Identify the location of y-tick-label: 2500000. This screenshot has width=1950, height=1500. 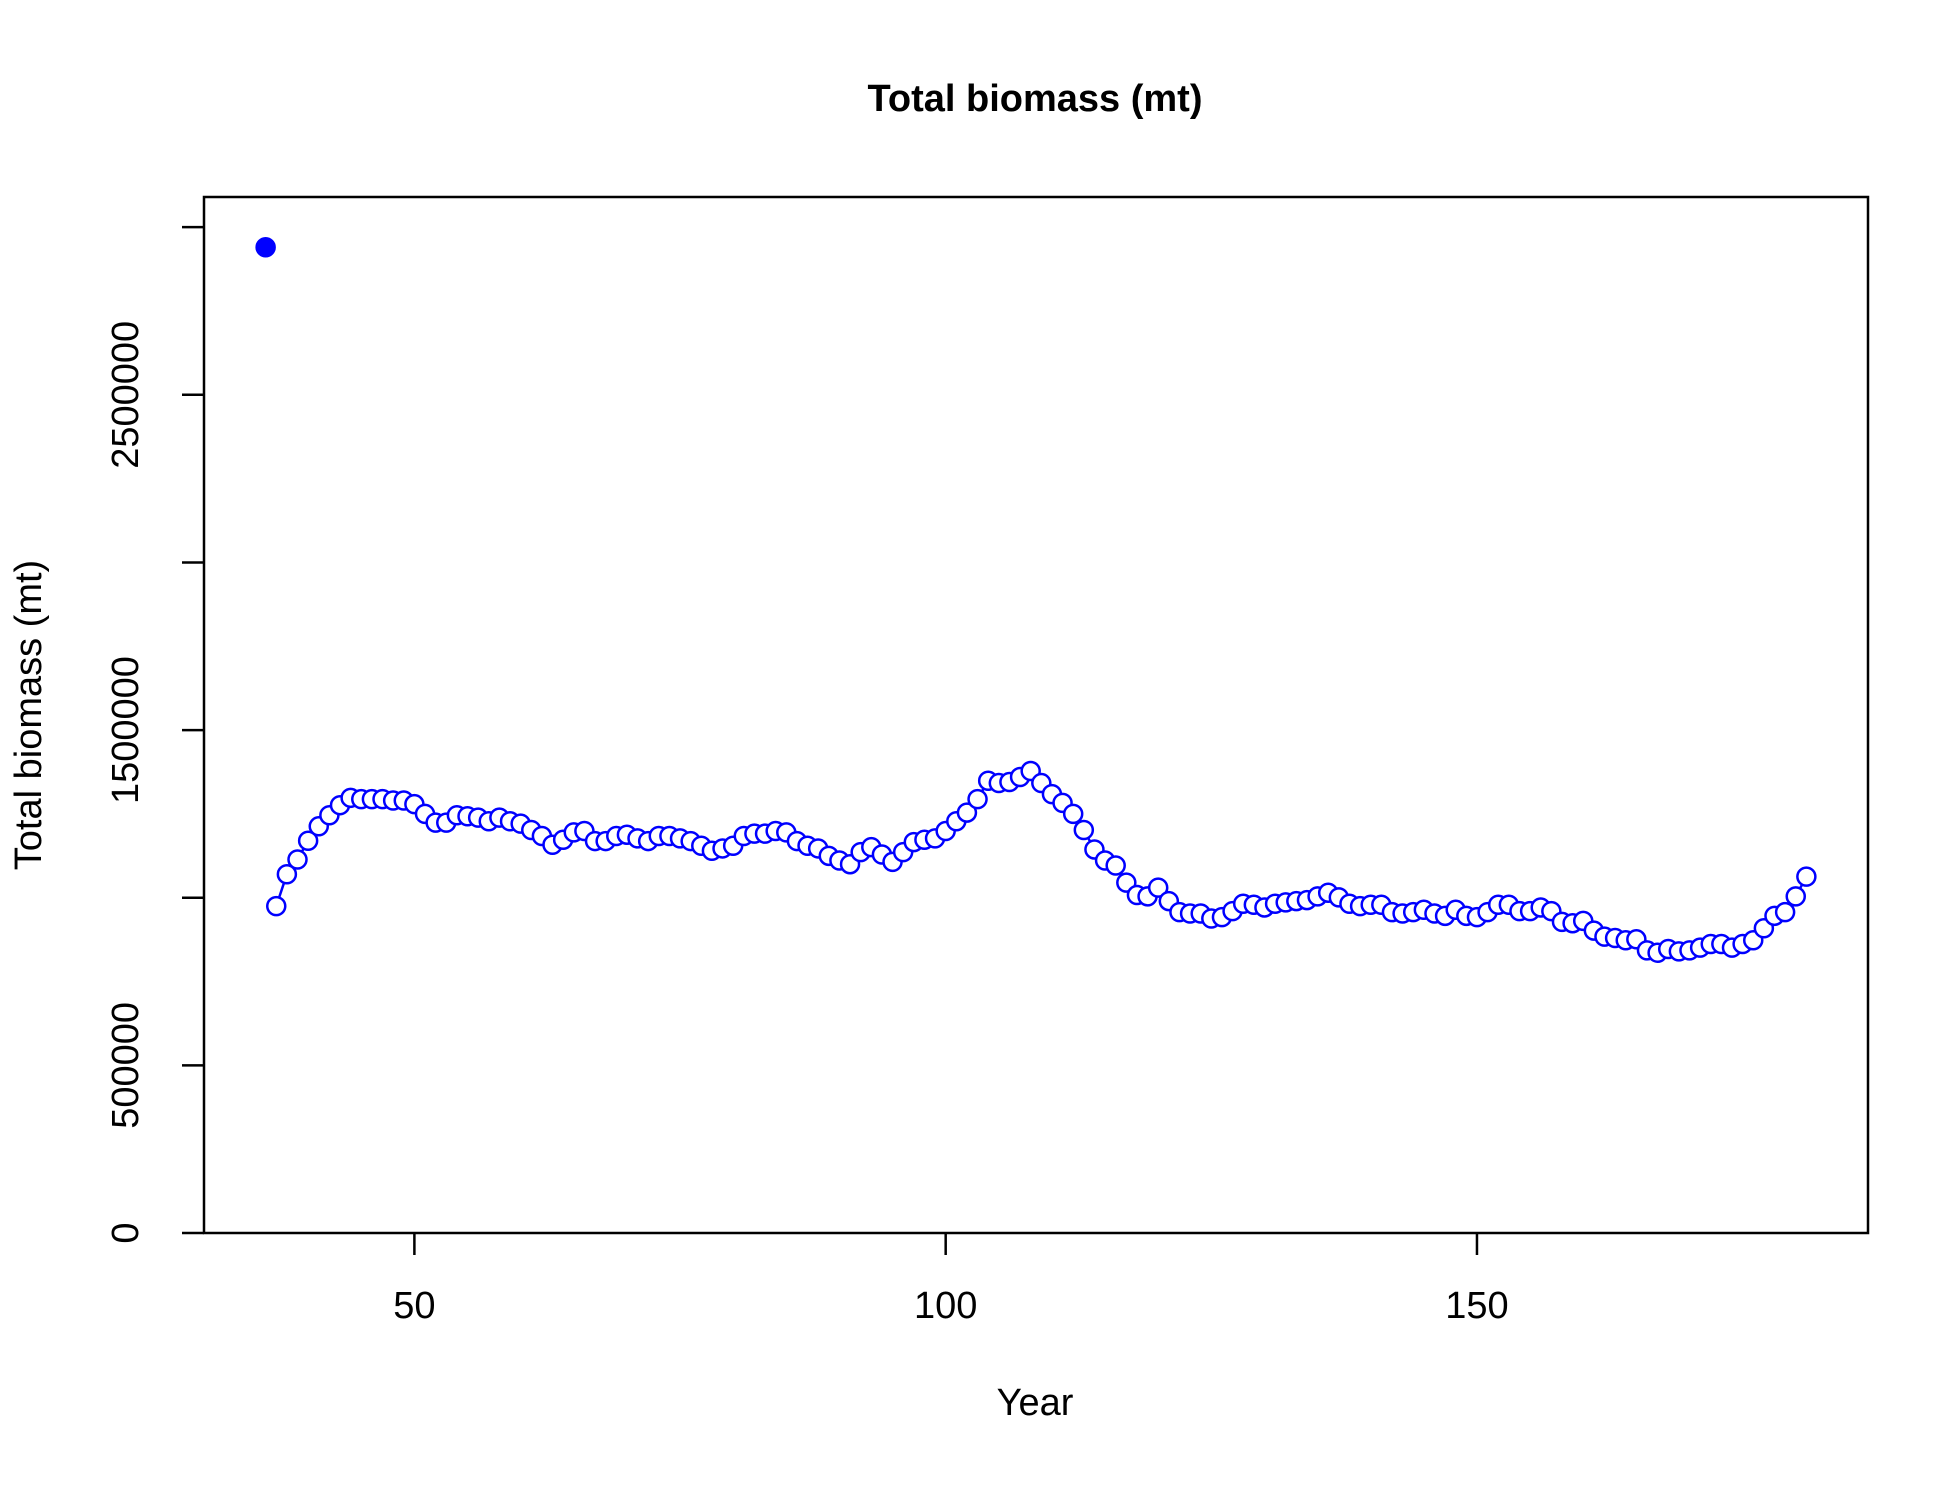
(126, 395).